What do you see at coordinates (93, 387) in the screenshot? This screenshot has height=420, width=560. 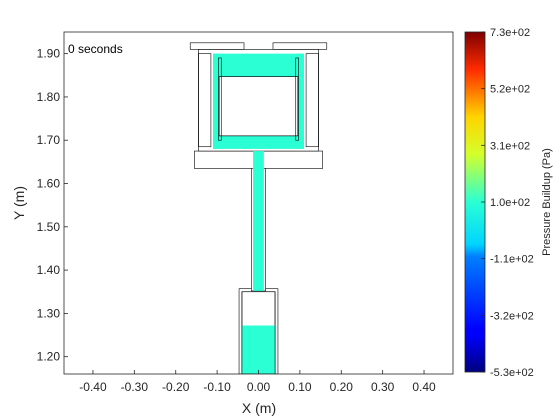 I see `x-tick-label: -0.40` at bounding box center [93, 387].